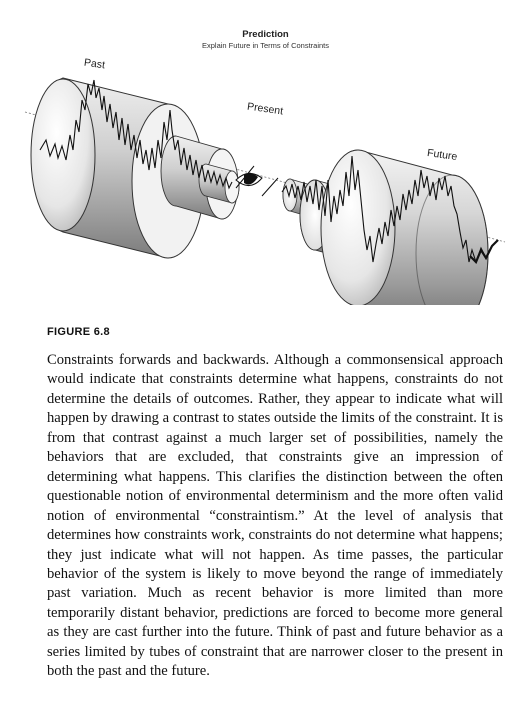 This screenshot has width=531, height=720. What do you see at coordinates (78, 332) in the screenshot?
I see `figure-number: FIGURE 6.8` at bounding box center [78, 332].